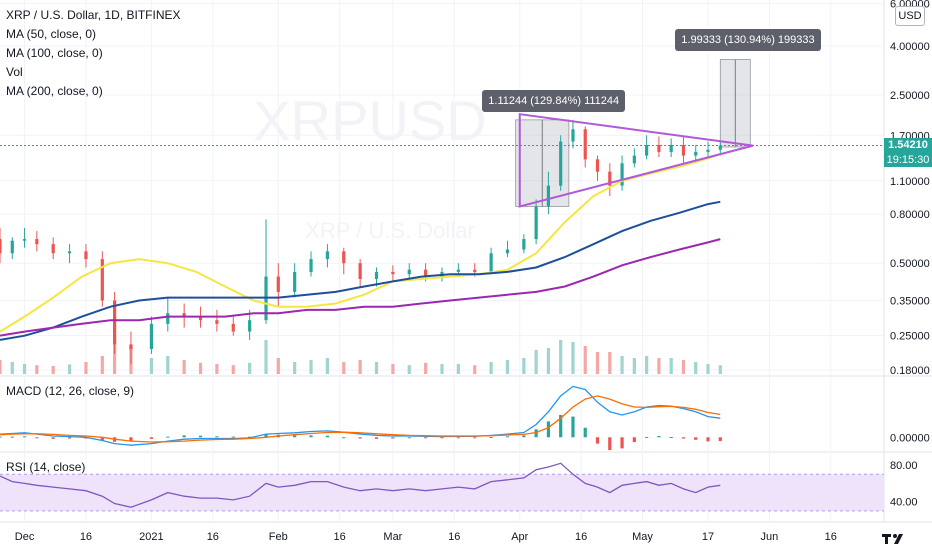 This screenshot has height=550, width=932. What do you see at coordinates (910, 16) in the screenshot?
I see `currency-button: USD` at bounding box center [910, 16].